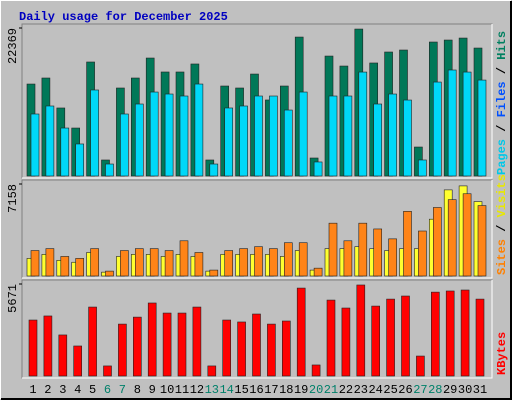  I want to click on x-tick-label: 21, so click(331, 390).